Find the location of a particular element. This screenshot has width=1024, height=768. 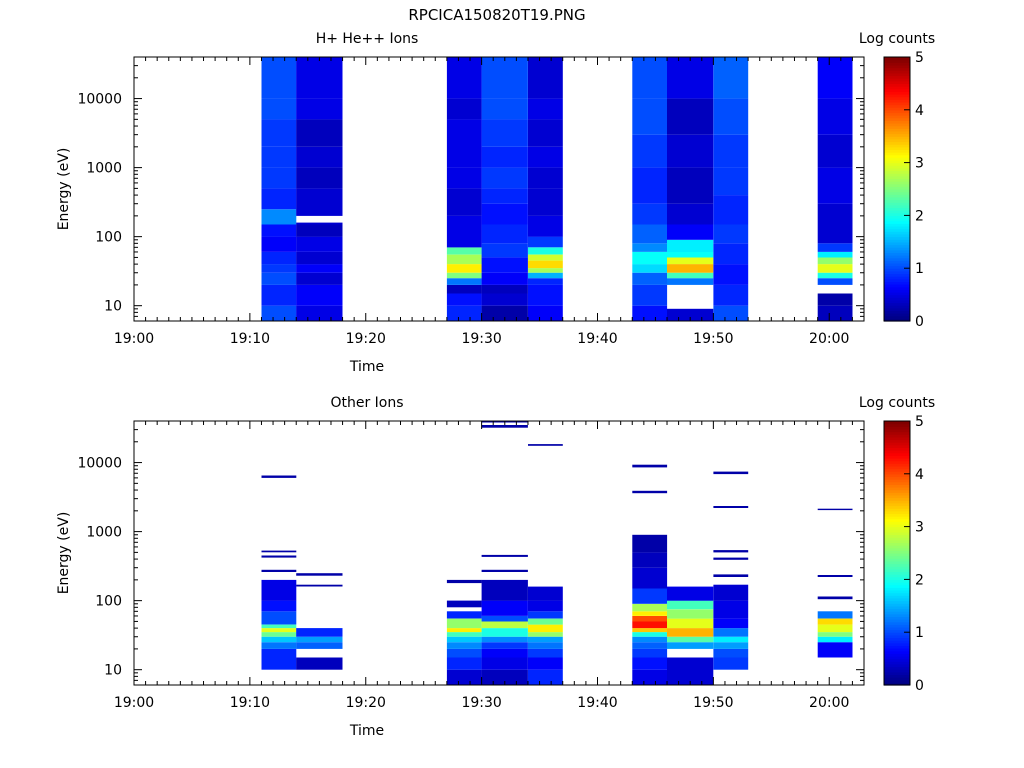

y-axis-label: Energy (eV) is located at coordinates (64, 189).